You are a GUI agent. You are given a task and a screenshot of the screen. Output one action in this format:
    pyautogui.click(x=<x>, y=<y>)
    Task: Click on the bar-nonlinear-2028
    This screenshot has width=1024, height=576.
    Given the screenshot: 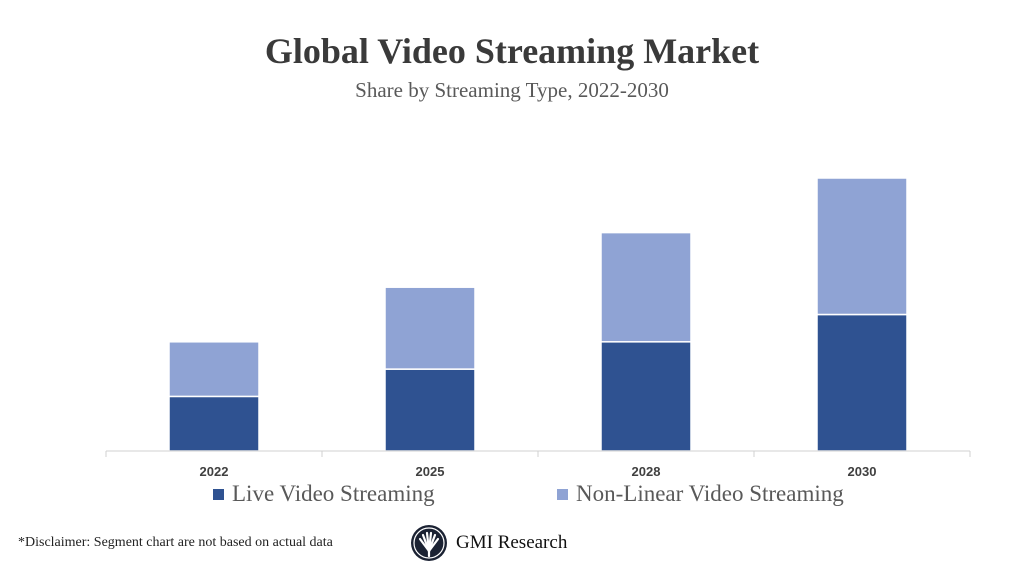 What is the action you would take?
    pyautogui.click(x=646, y=287)
    